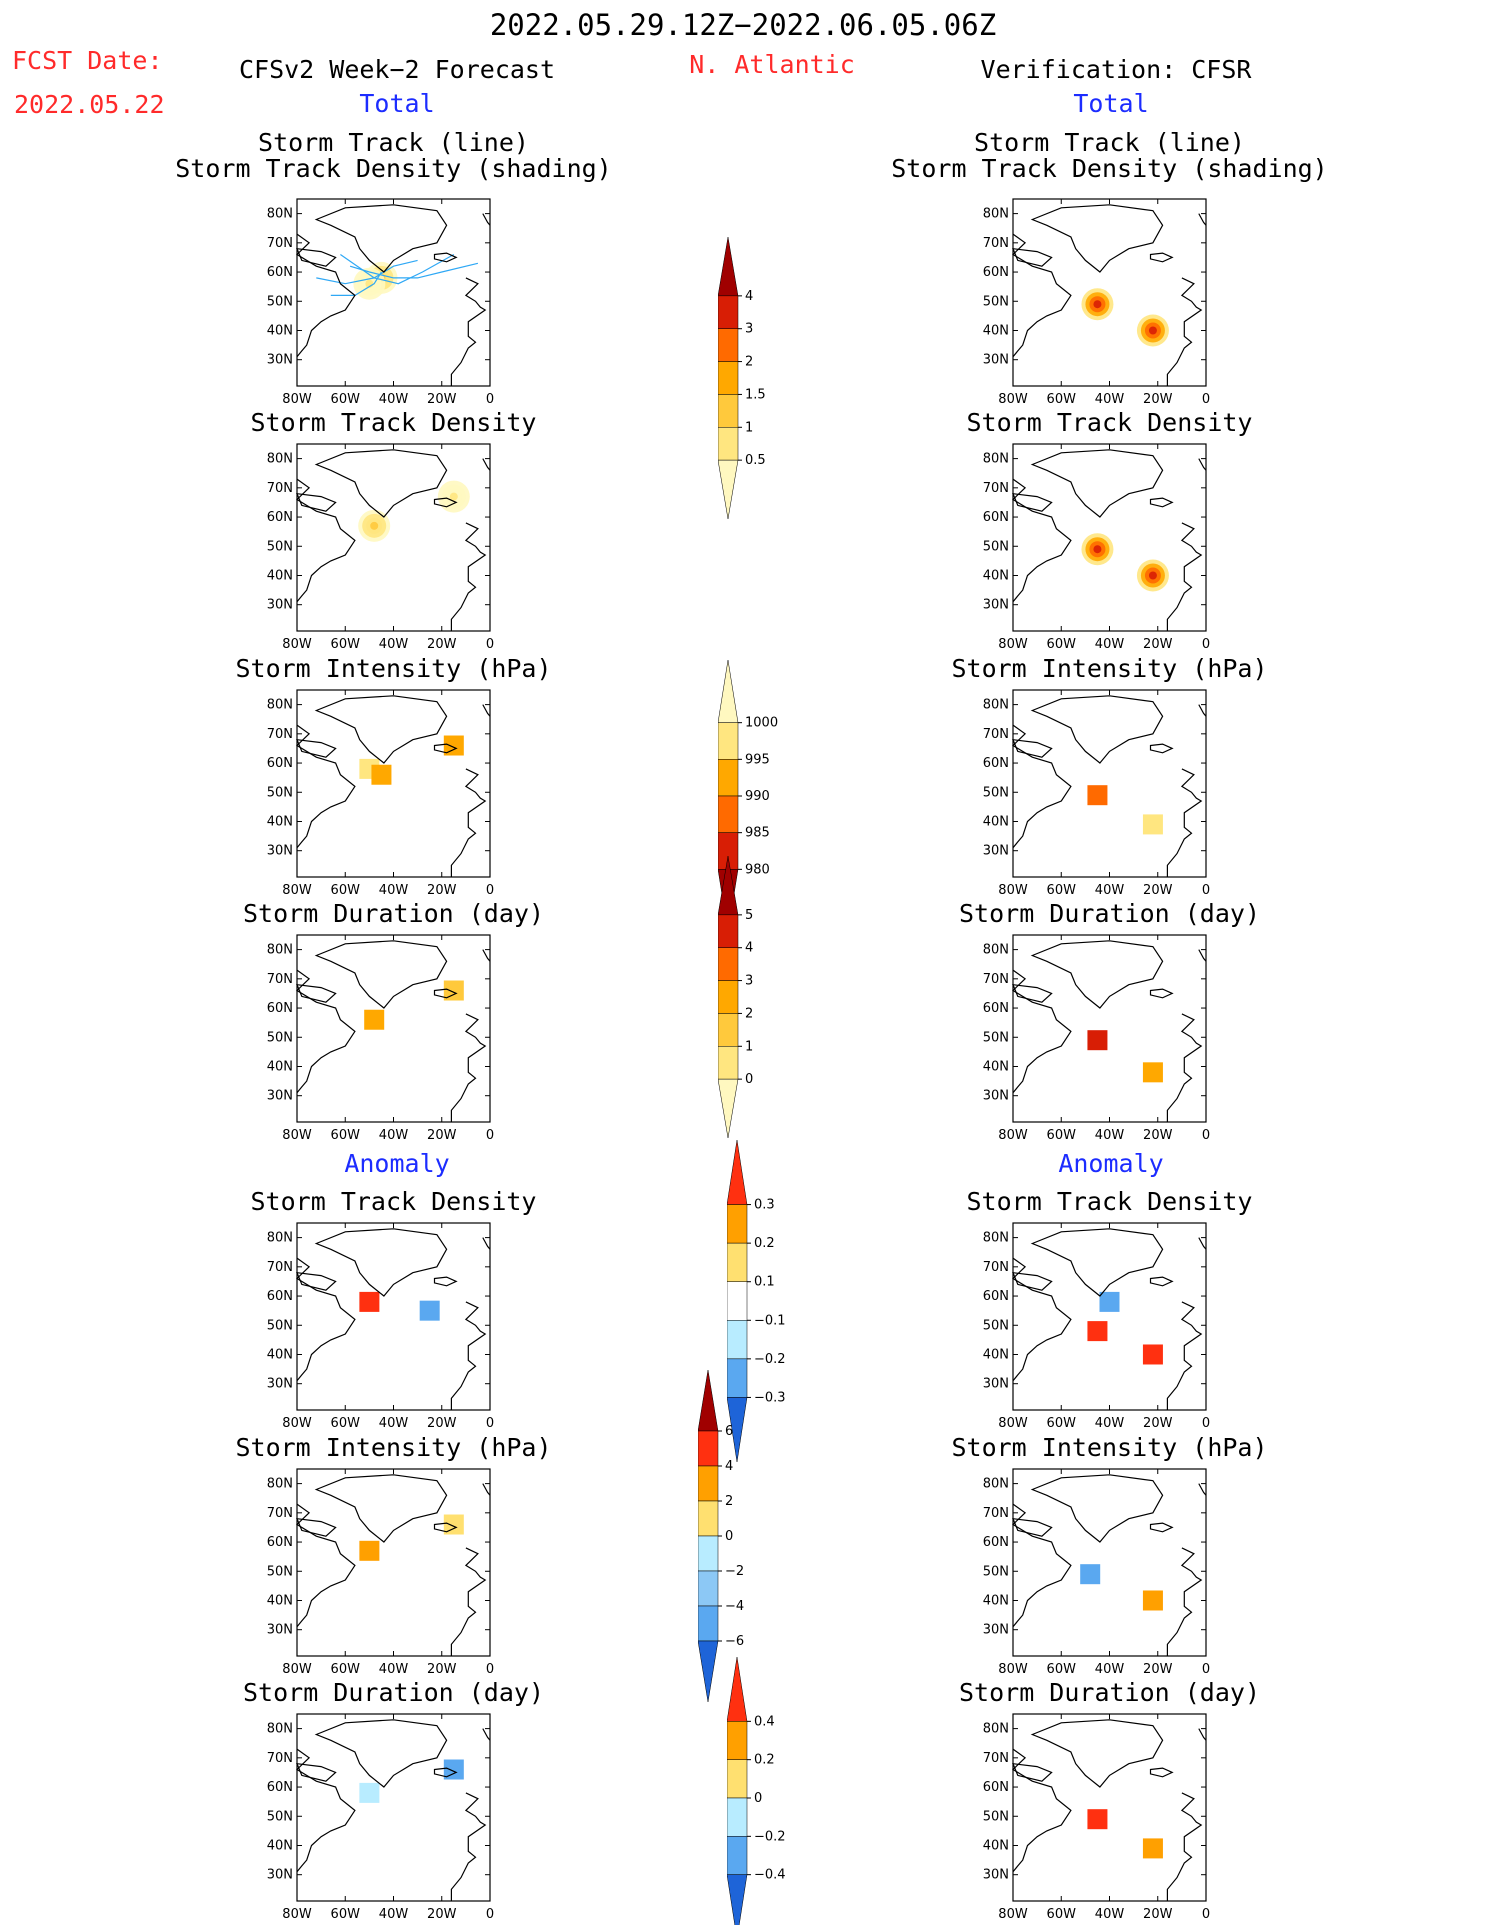 The height and width of the screenshot is (1925, 1487). Describe the element at coordinates (764, 1282) in the screenshot. I see `colorbar-label: 0.1` at that location.